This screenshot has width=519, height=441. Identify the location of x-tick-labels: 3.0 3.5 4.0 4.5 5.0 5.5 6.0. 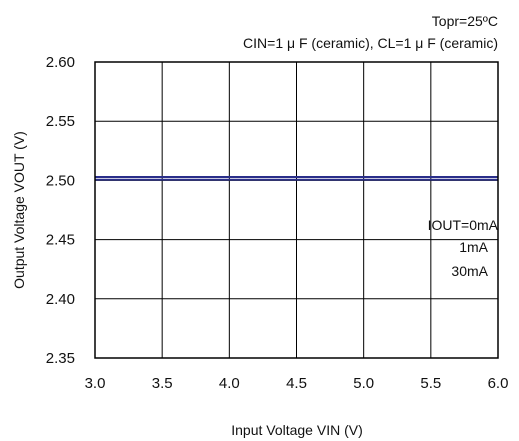
(297, 383).